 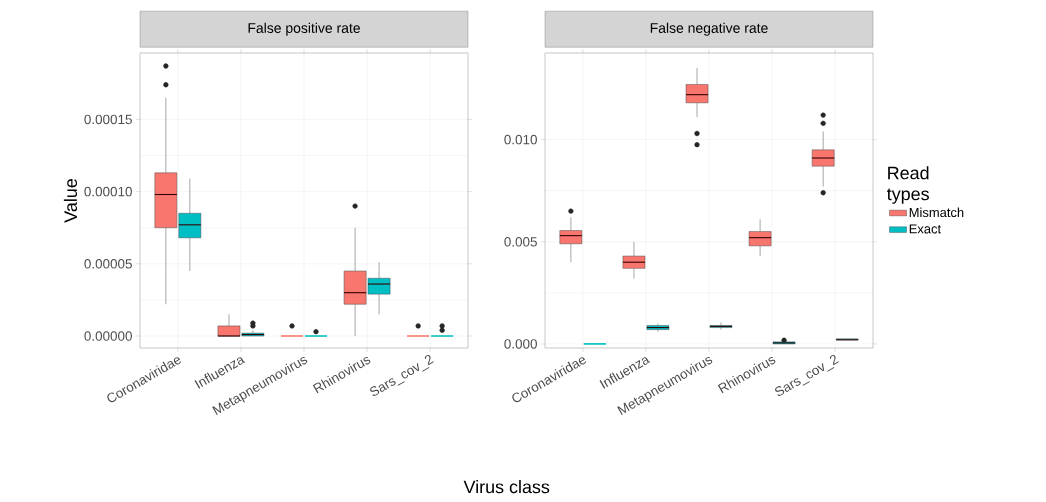 I want to click on y-axis-title: Value, so click(x=70, y=201).